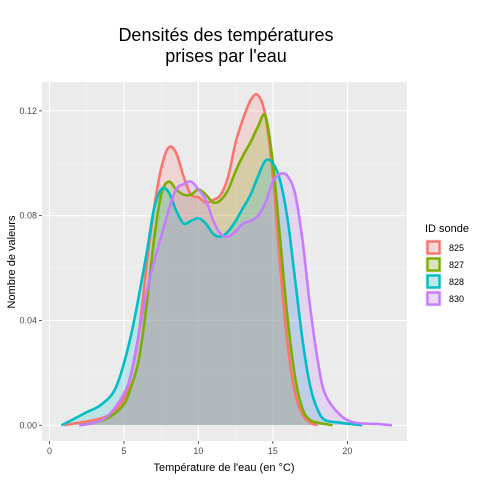  I want to click on y-tick-label: 0.12, so click(28, 111).